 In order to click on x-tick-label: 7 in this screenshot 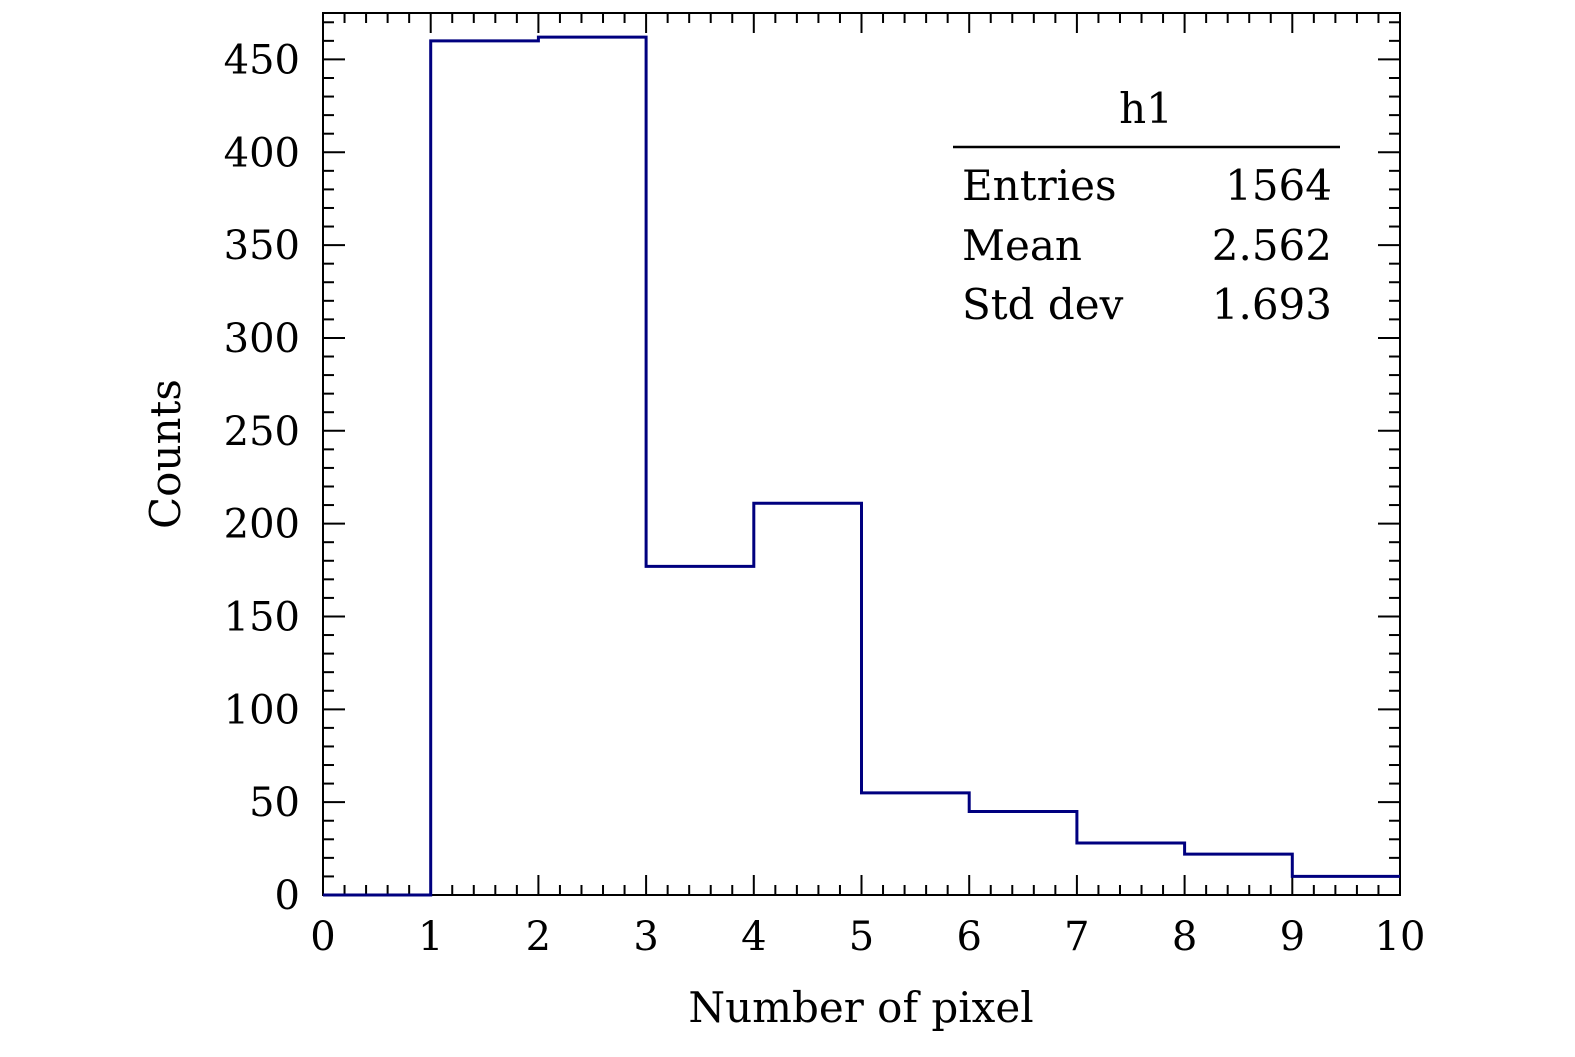, I will do `click(1076, 937)`.